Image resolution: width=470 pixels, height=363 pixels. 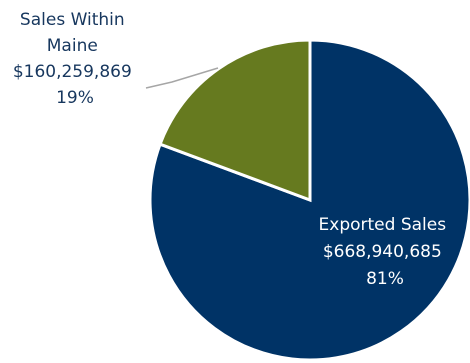 I want to click on leader-line-sales-within-maine, so click(x=182, y=78).